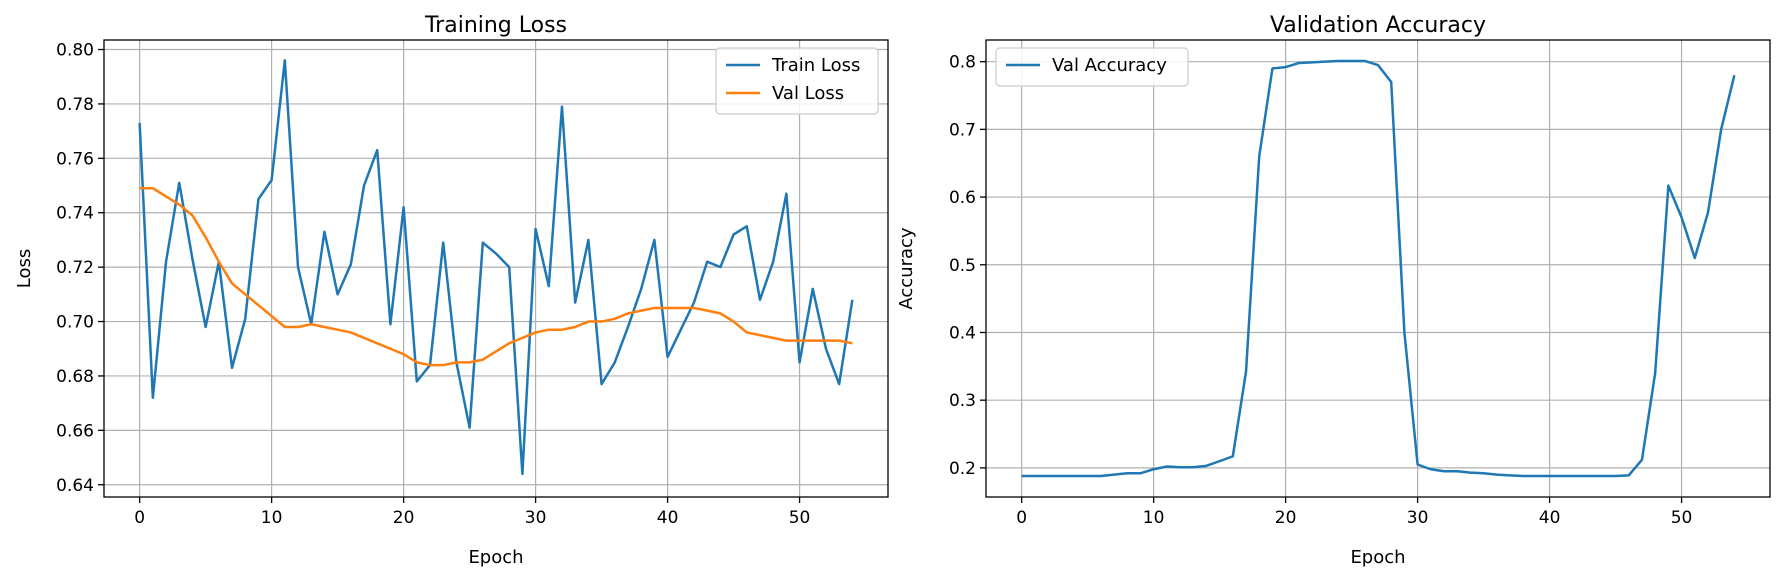 This screenshot has width=1784, height=581. I want to click on val-loss-line, so click(496, 277).